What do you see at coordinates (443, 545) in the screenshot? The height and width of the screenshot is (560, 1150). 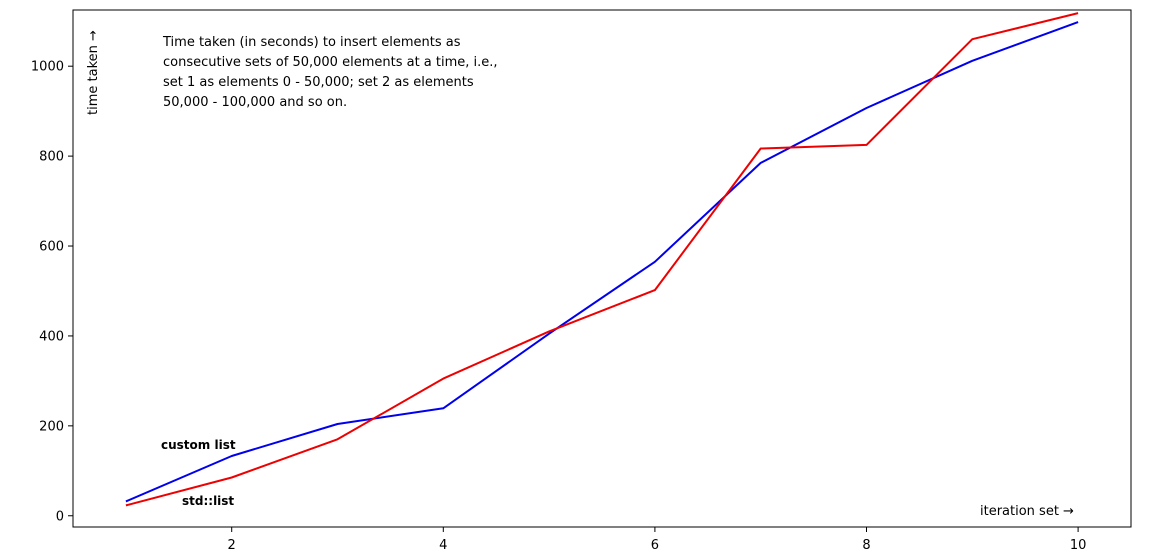 I see `x-tick-label: 4` at bounding box center [443, 545].